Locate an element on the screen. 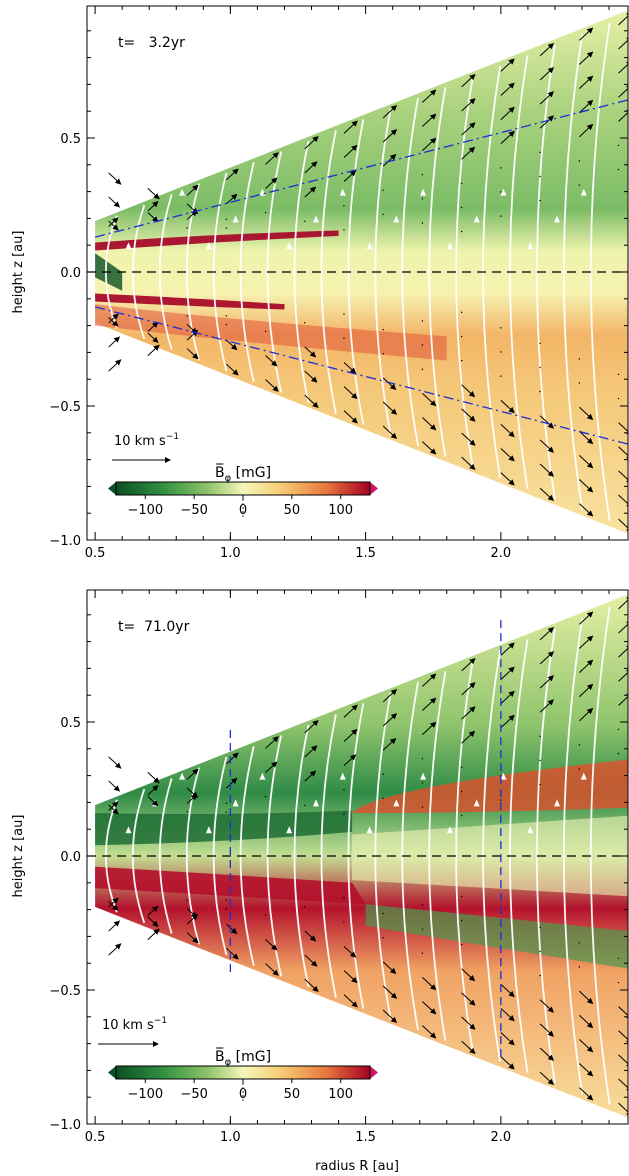 This screenshot has width=629, height=1176. x-tick-label: 2.0 is located at coordinates (501, 1137).